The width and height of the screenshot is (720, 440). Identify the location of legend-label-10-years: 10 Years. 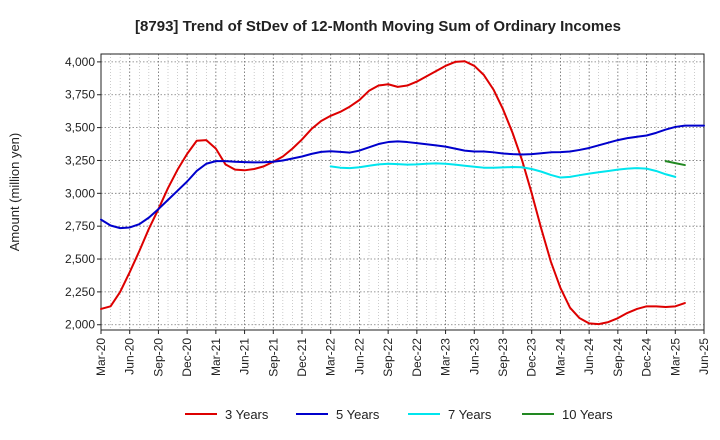
(587, 414).